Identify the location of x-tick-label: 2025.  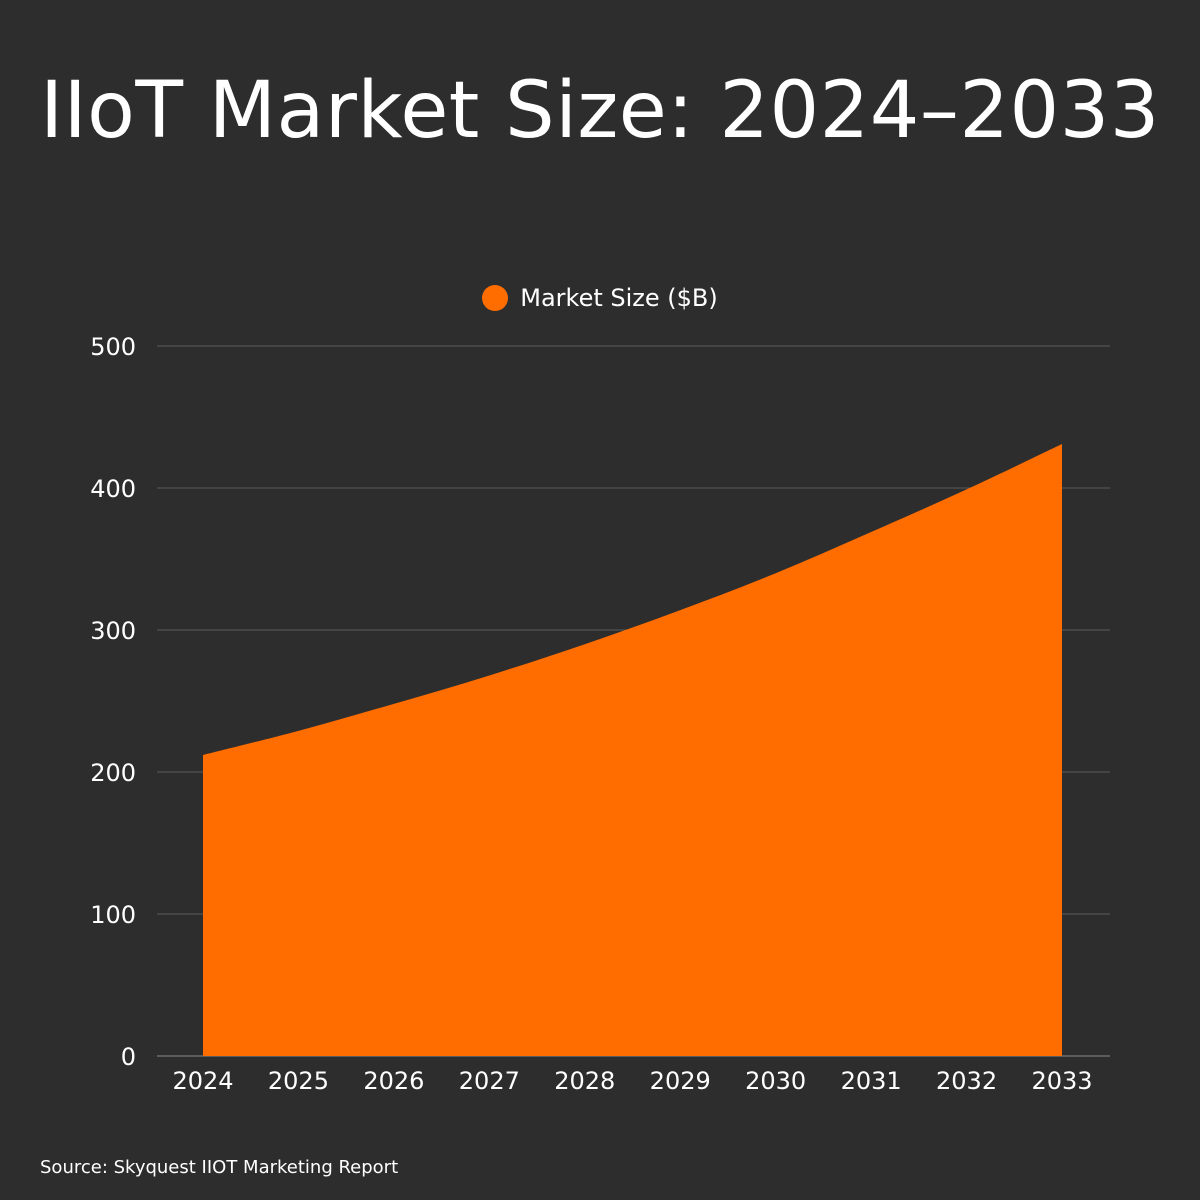
(298, 1081).